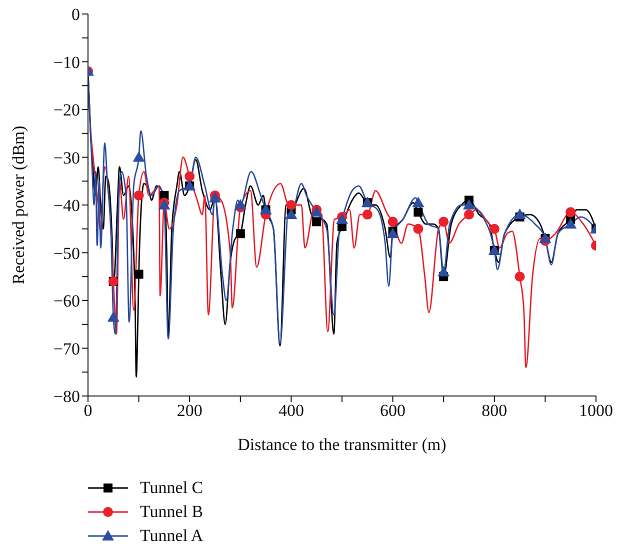 Image resolution: width=626 pixels, height=555 pixels. Describe the element at coordinates (66, 206) in the screenshot. I see `y-tick-label: −40` at that location.